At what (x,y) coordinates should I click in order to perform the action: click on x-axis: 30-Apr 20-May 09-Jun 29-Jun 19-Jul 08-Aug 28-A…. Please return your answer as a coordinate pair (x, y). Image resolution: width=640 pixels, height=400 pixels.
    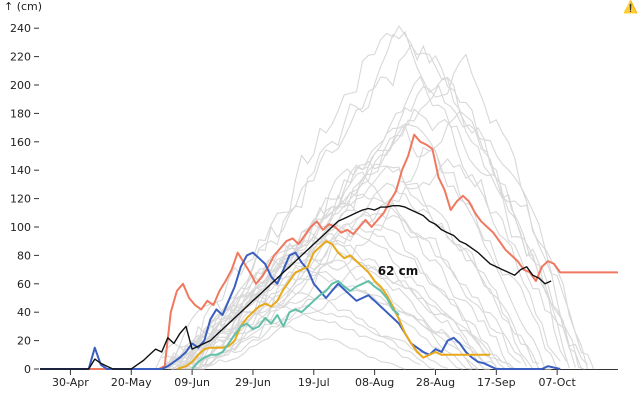
    Looking at the image, I should click on (329, 379).